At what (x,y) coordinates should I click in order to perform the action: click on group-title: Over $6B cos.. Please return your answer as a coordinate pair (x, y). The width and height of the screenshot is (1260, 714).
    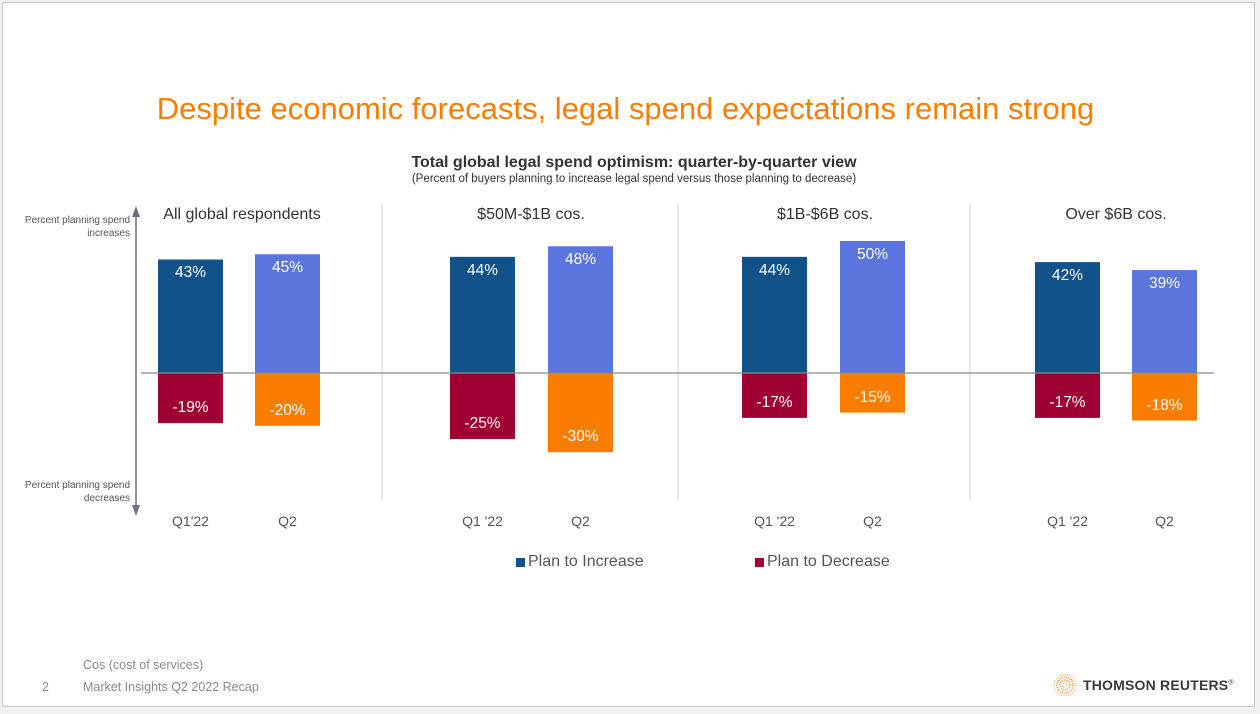
    Looking at the image, I should click on (1116, 214).